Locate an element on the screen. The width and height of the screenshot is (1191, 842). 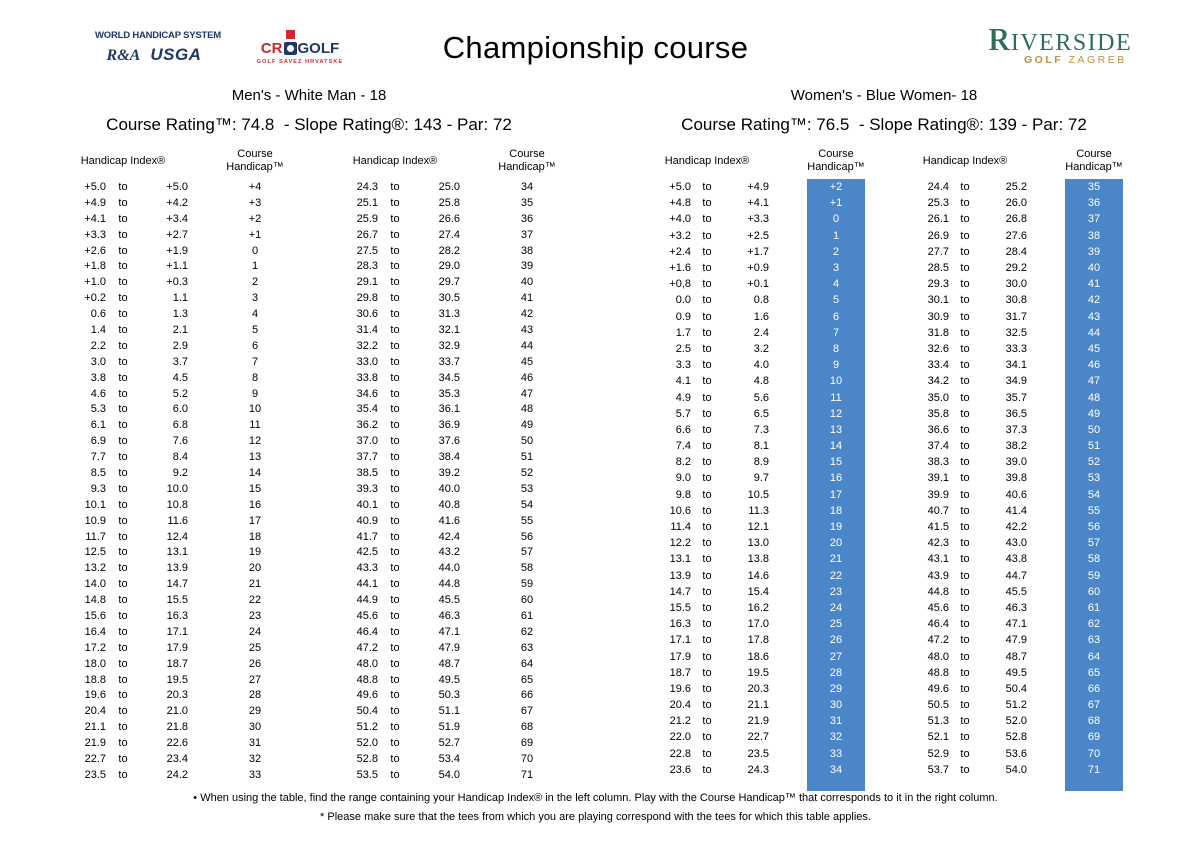
course-handicap-value: 20 is located at coordinates (836, 543).